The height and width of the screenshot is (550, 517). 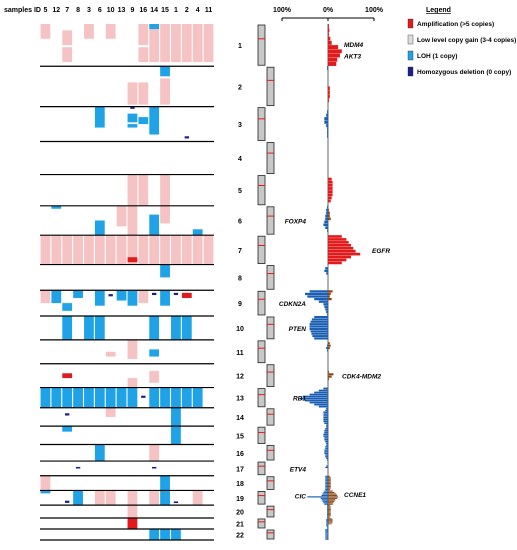 What do you see at coordinates (240, 159) in the screenshot?
I see `chromosome-label: 4` at bounding box center [240, 159].